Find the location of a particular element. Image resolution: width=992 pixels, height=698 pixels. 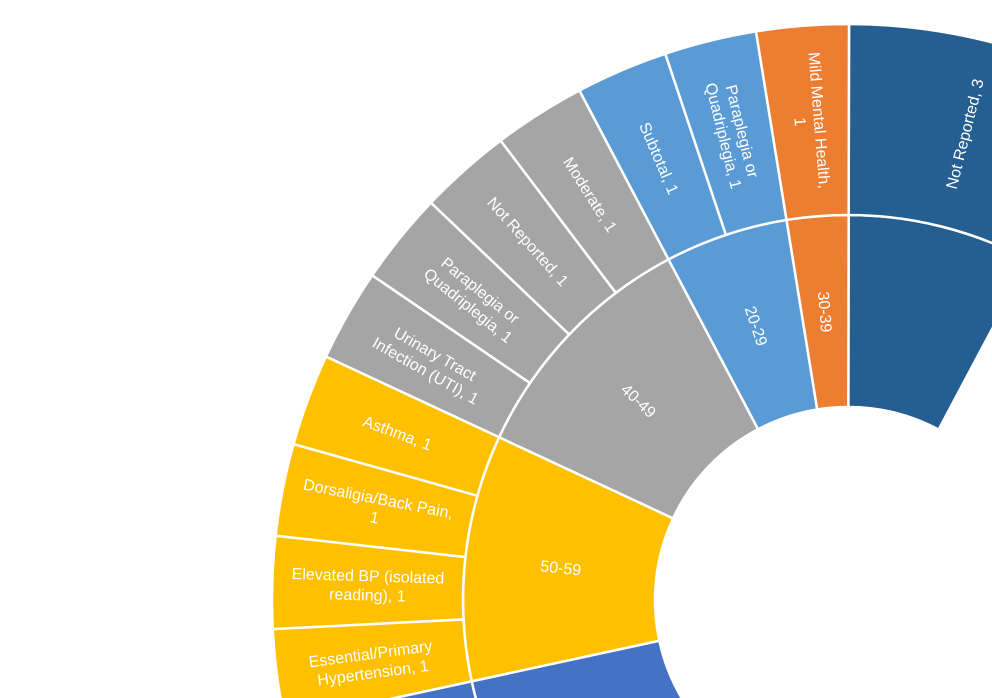

segment-subtotal is located at coordinates (652, 157).